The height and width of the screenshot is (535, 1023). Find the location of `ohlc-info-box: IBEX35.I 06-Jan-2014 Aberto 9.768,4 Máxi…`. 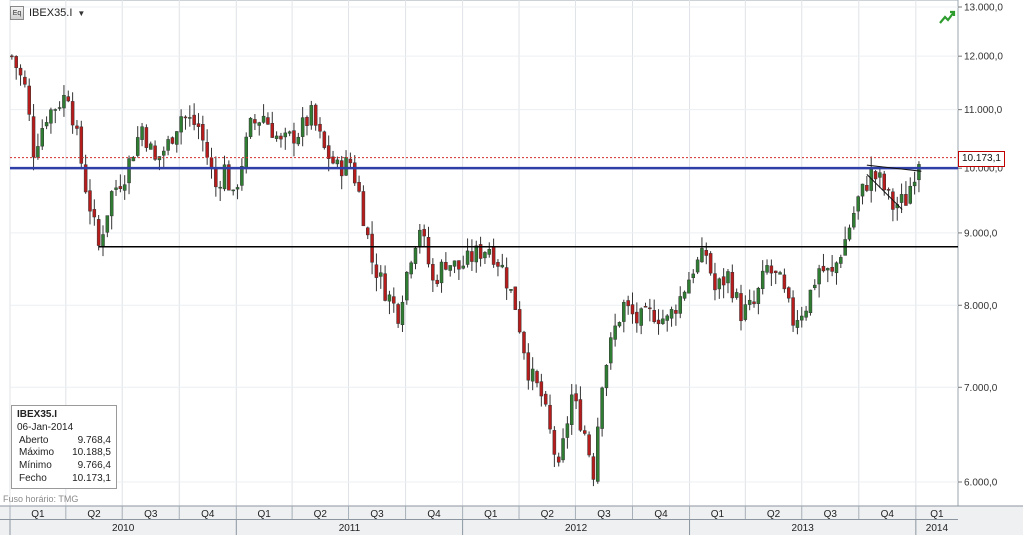

ohlc-info-box: IBEX35.I 06-Jan-2014 Aberto 9.768,4 Máxi… is located at coordinates (64, 447).